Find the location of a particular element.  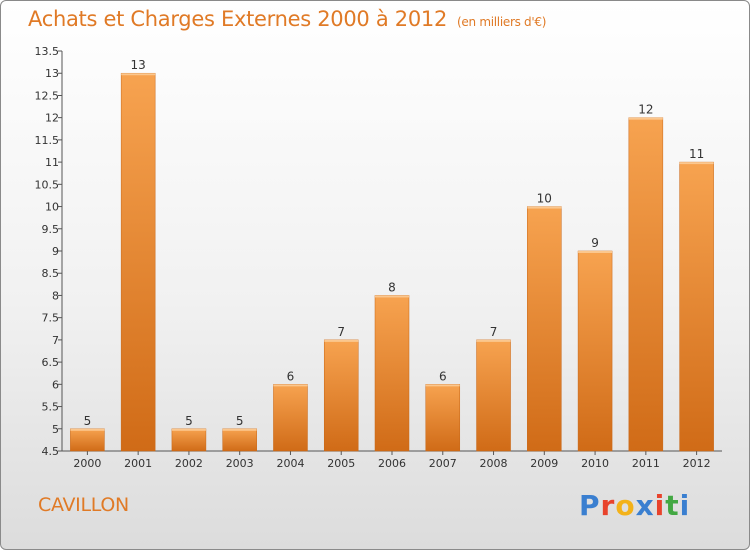

x-tick-label: 2005 is located at coordinates (341, 463).